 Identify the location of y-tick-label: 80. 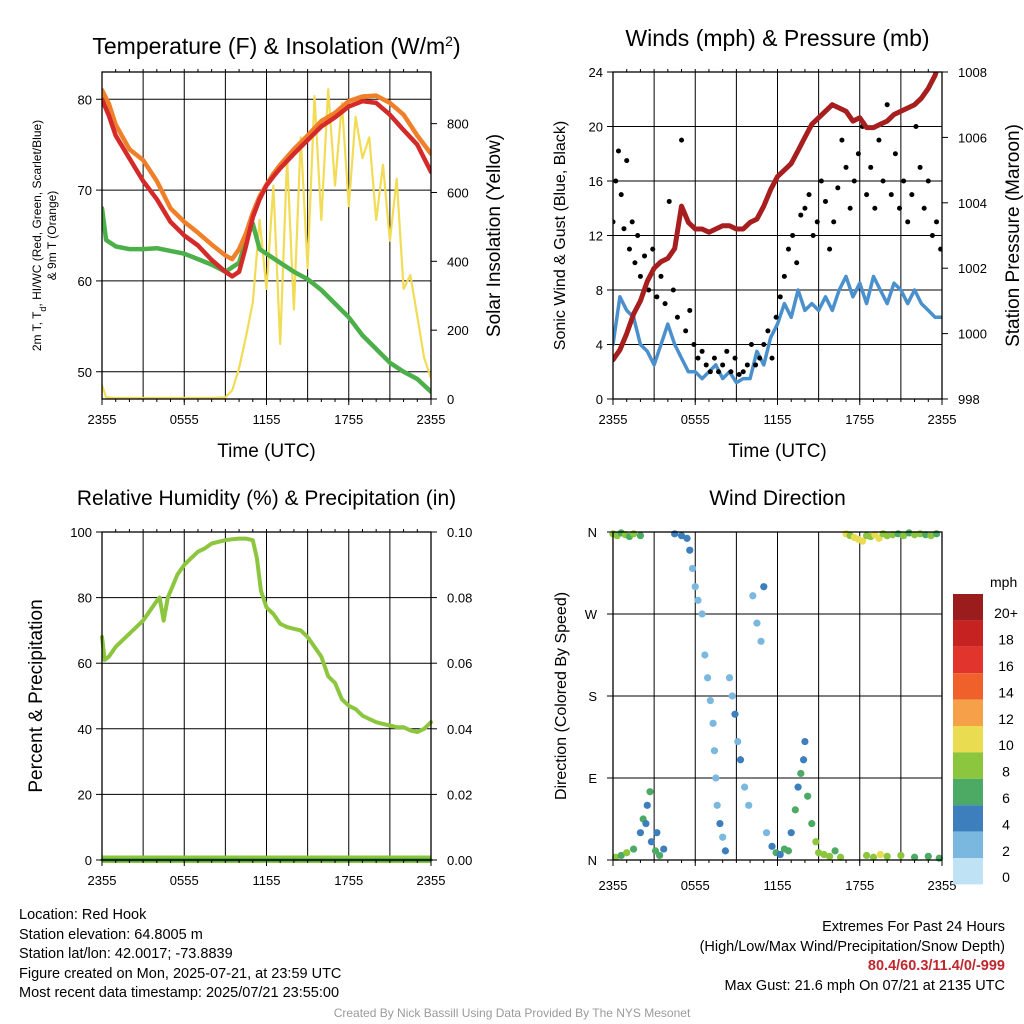
(85, 99).